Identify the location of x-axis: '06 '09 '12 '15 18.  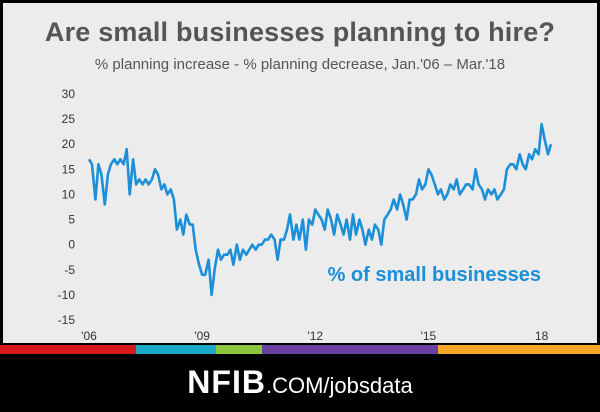
(314, 336).